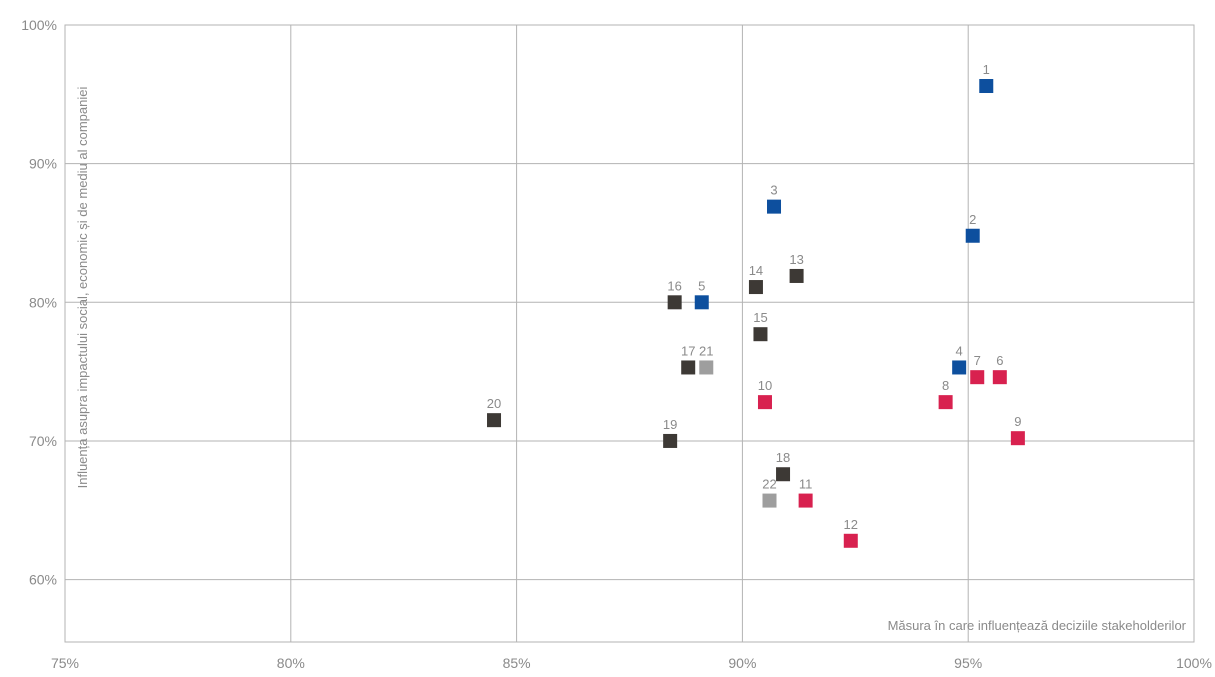  I want to click on data-point: 20, so click(494, 412).